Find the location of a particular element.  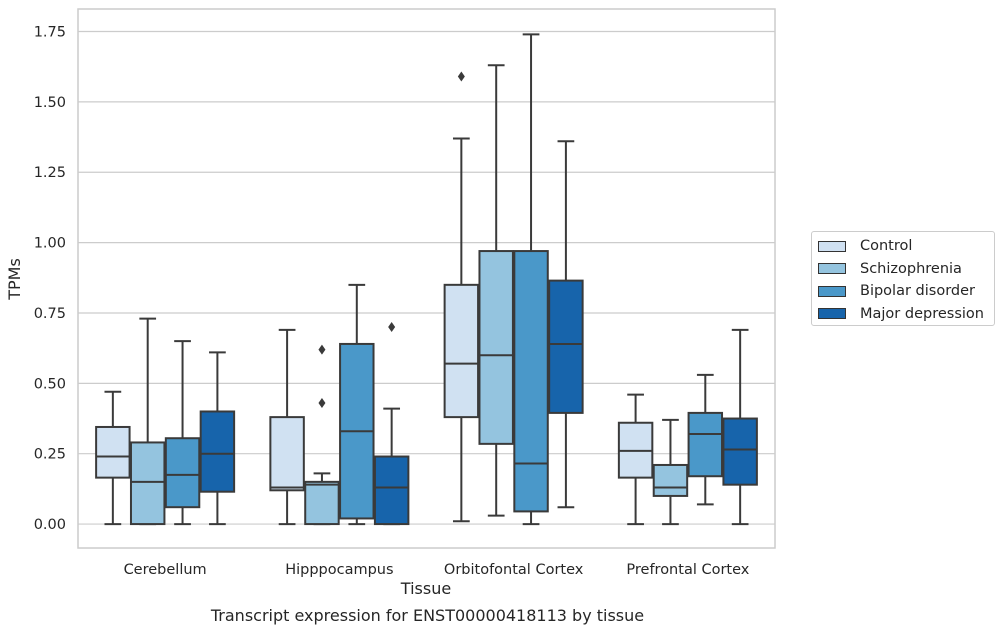

y-axis-label: TPMs is located at coordinates (14, 279).